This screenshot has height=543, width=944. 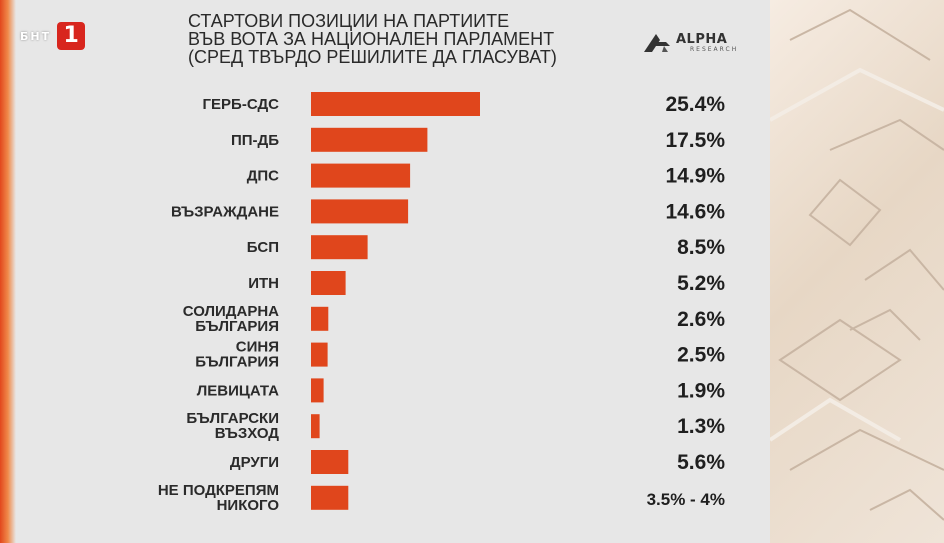 I want to click on category-label: ГЕРБ-СДС, so click(x=241, y=104).